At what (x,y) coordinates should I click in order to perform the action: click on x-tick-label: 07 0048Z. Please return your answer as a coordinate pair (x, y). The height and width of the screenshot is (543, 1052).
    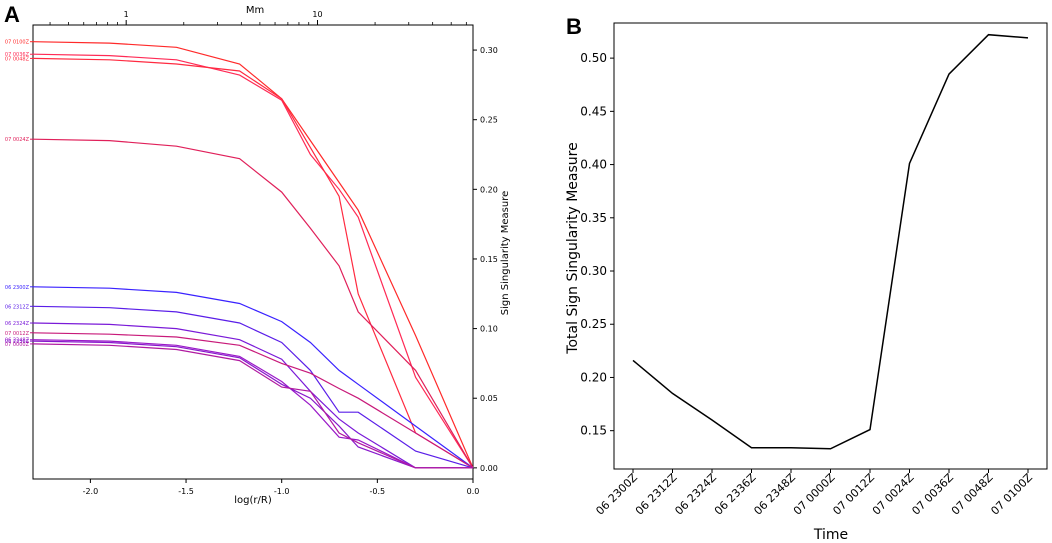
    Looking at the image, I should click on (972, 494).